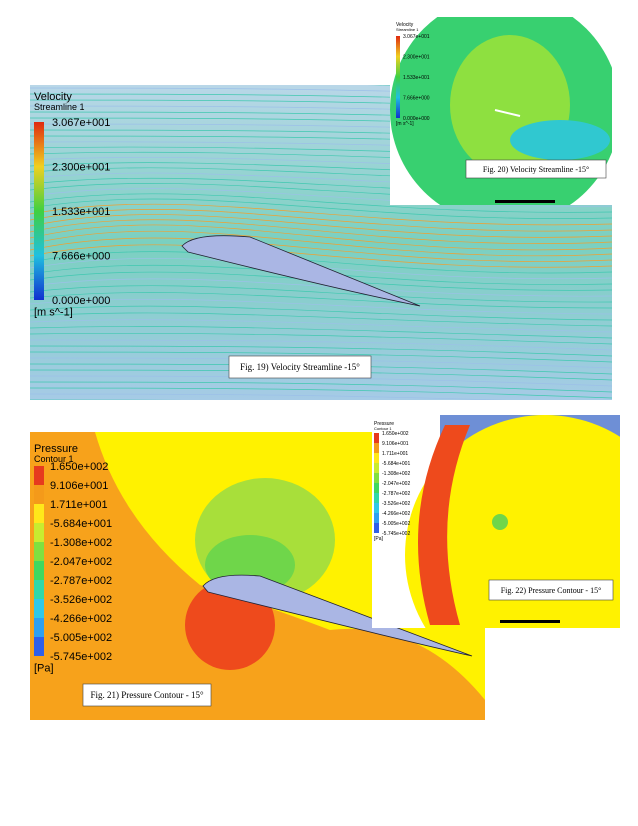 Image resolution: width=638 pixels, height=826 pixels. I want to click on legend-label: -5.745e+002, so click(396, 534).